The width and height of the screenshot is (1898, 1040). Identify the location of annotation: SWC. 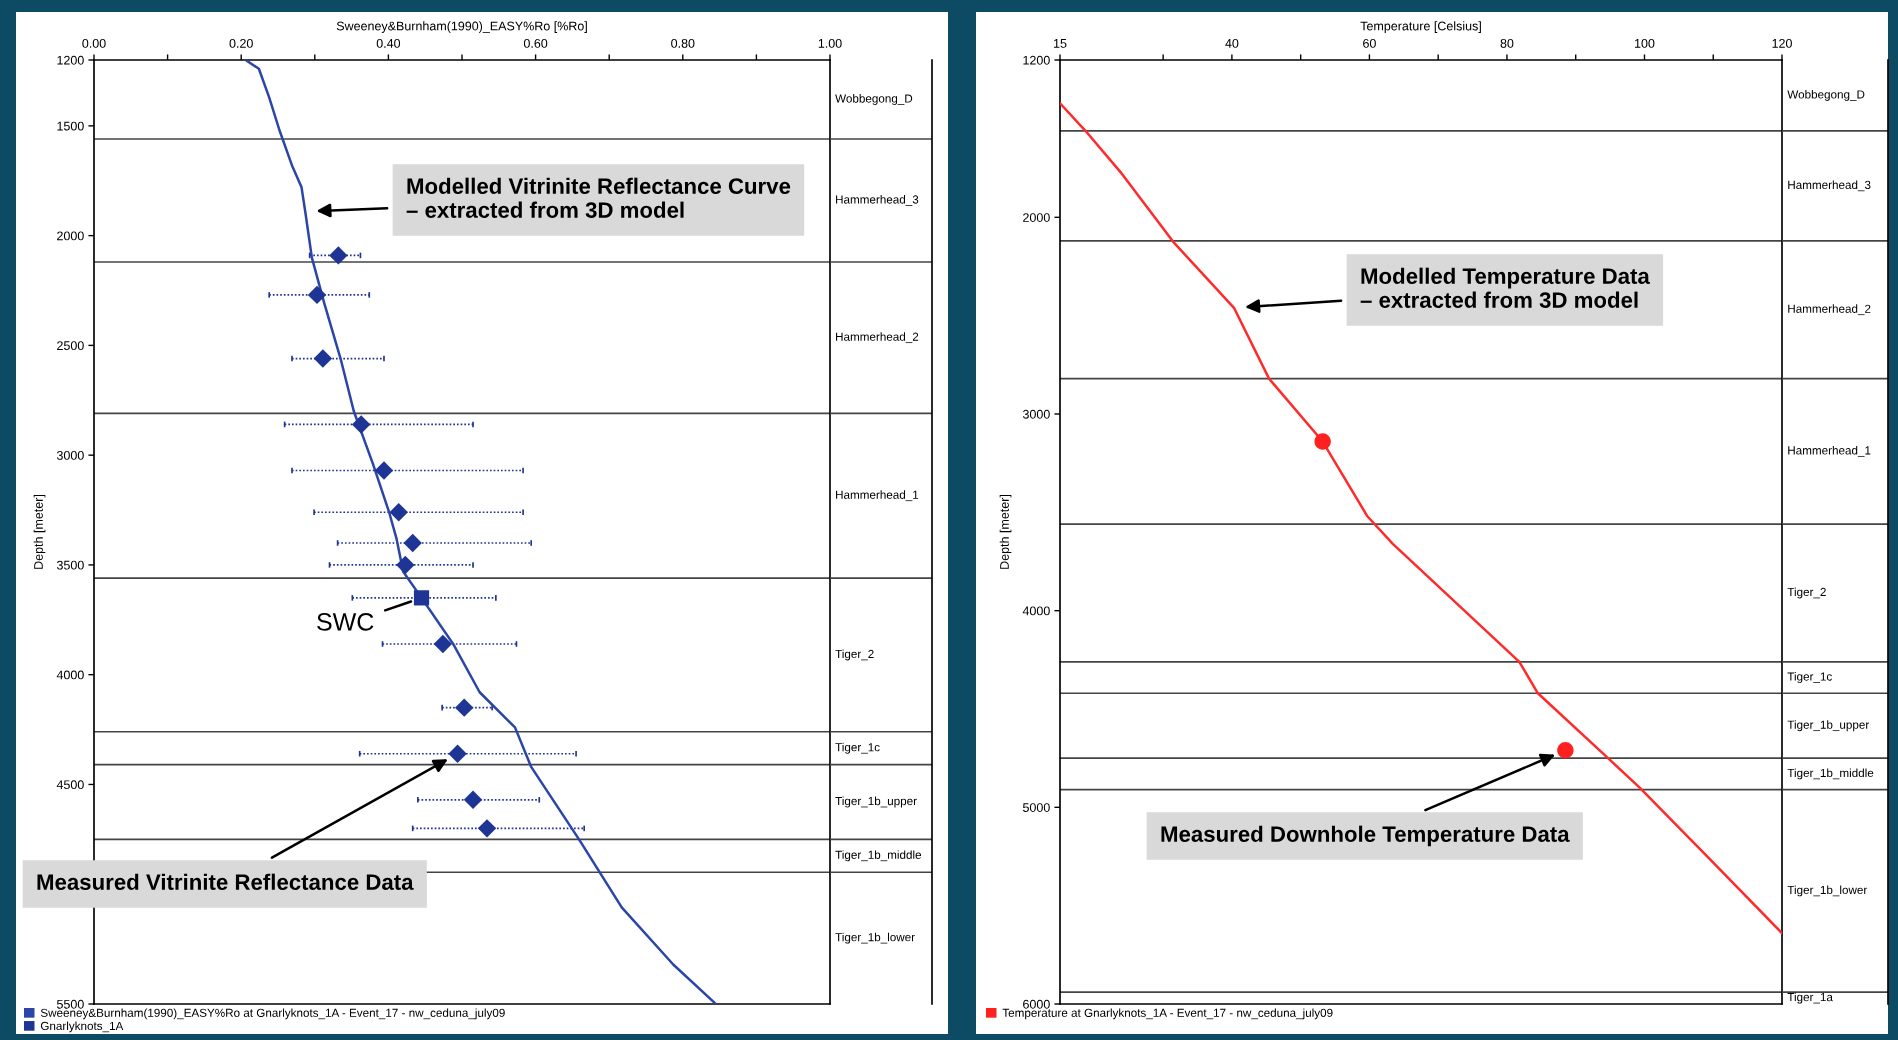
(345, 622).